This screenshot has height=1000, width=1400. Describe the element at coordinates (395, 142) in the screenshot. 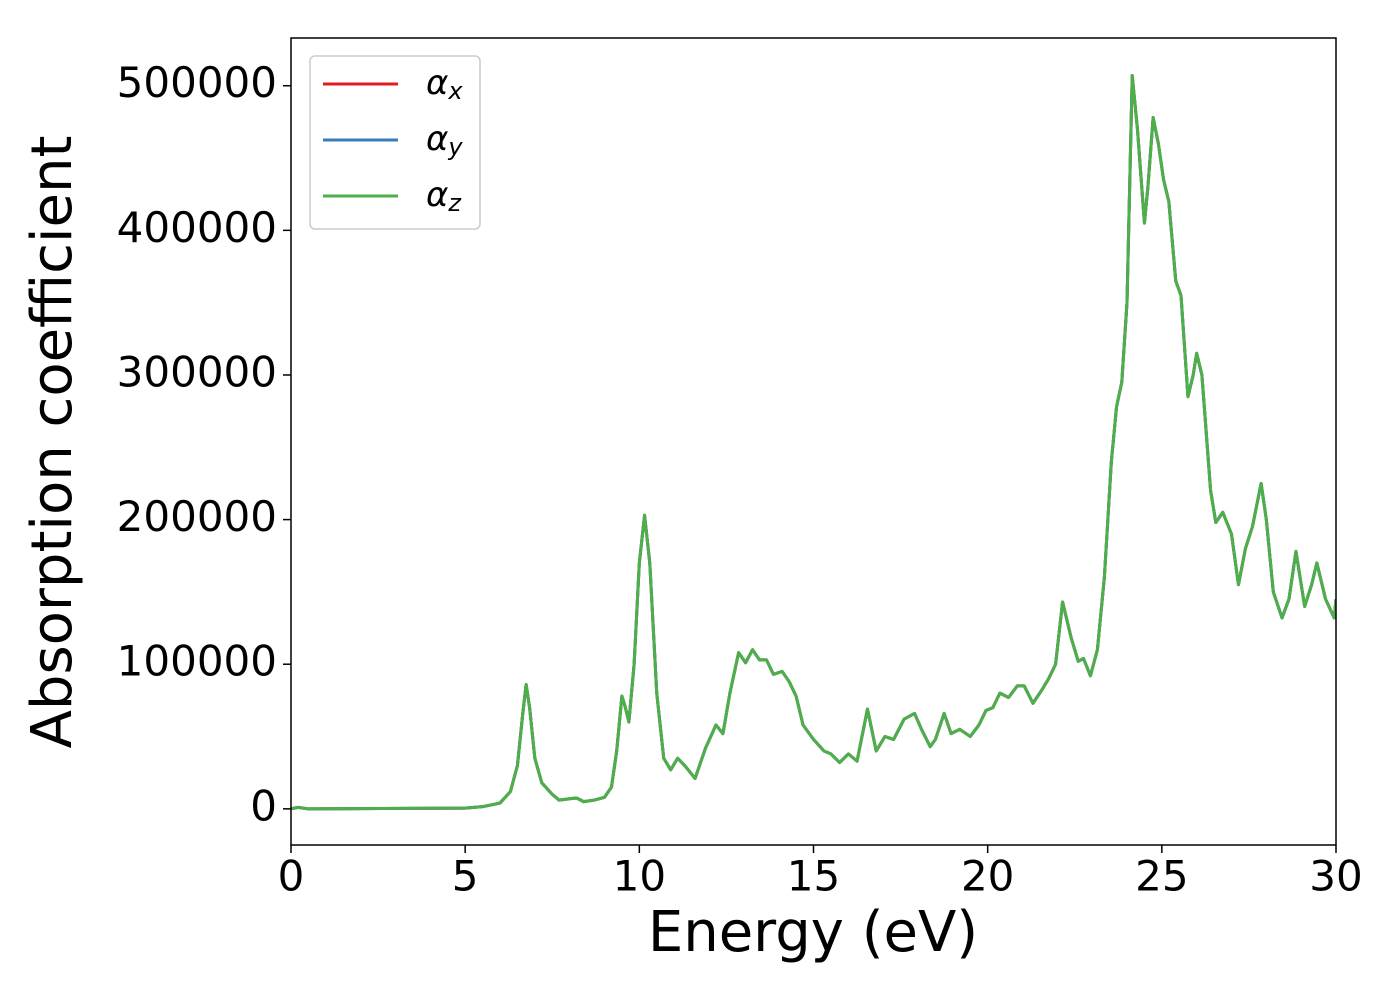

I see `legend-box` at that location.